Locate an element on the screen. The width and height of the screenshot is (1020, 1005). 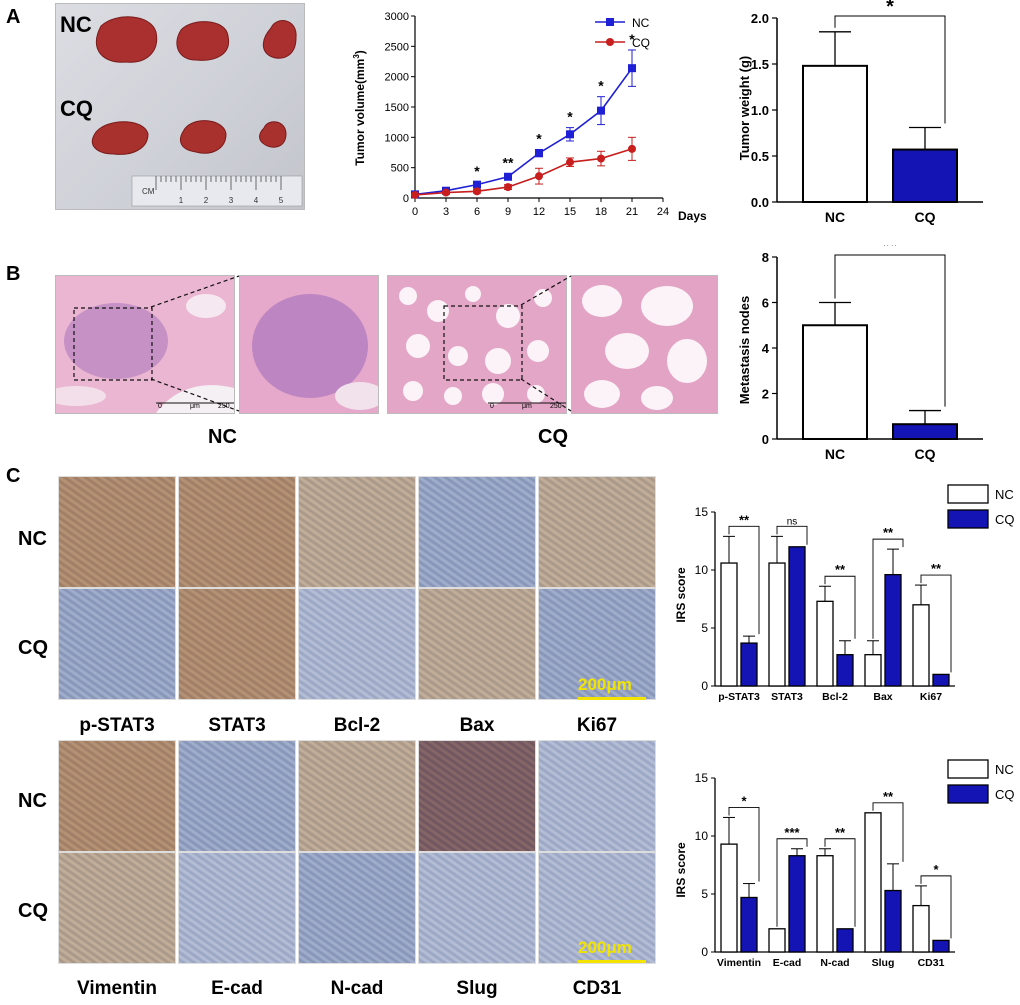
x-tick-label: CD31 is located at coordinates (931, 963).